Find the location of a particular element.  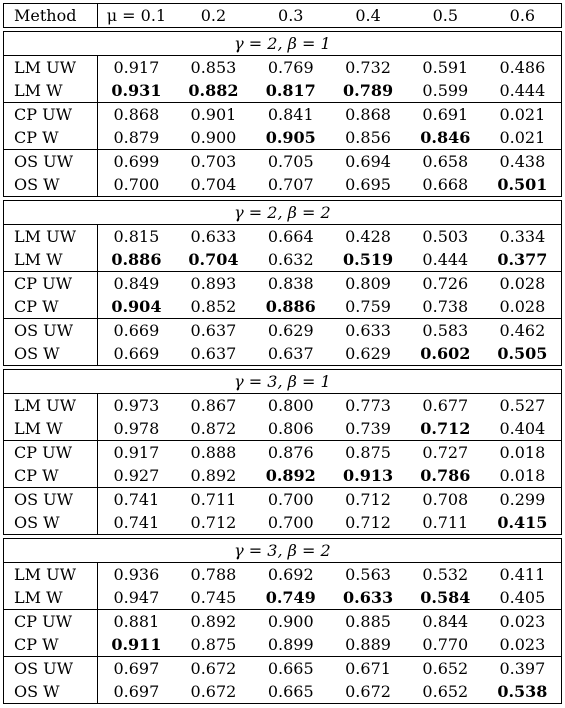

value-cell: 0.665 is located at coordinates (291, 668).